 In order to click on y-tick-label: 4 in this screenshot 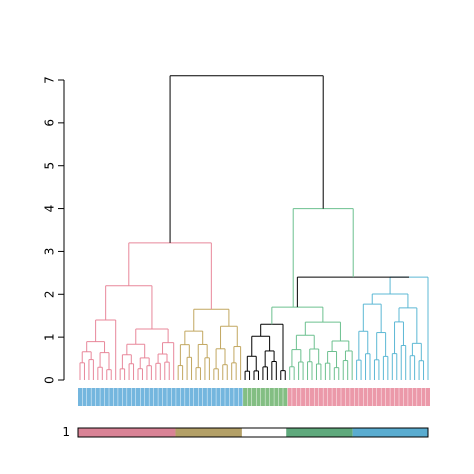, I will do `click(50, 209)`.